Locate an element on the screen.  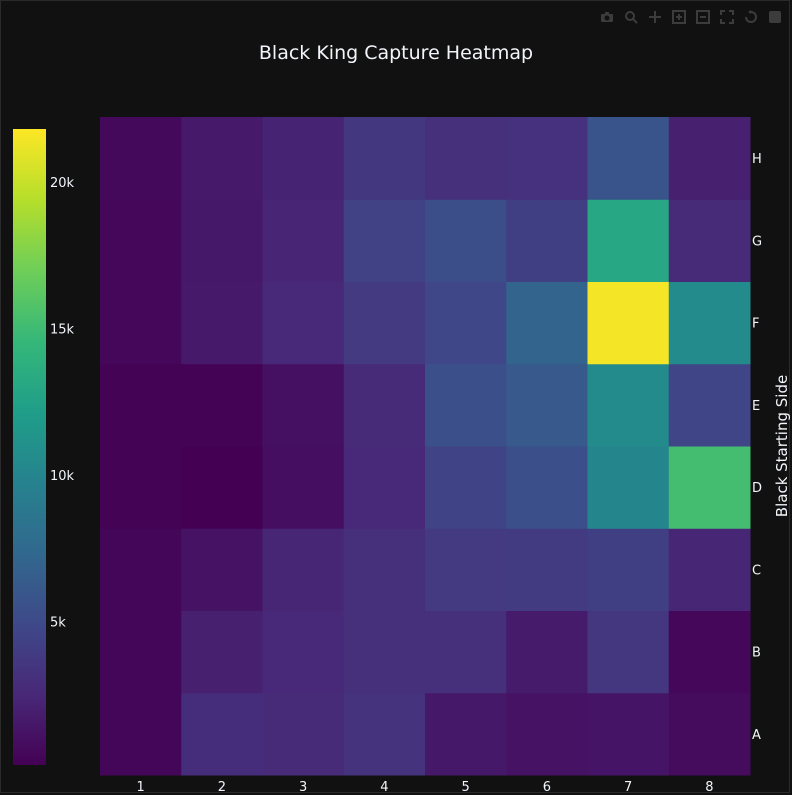
heatmap-cell-E2 is located at coordinates (222, 405).